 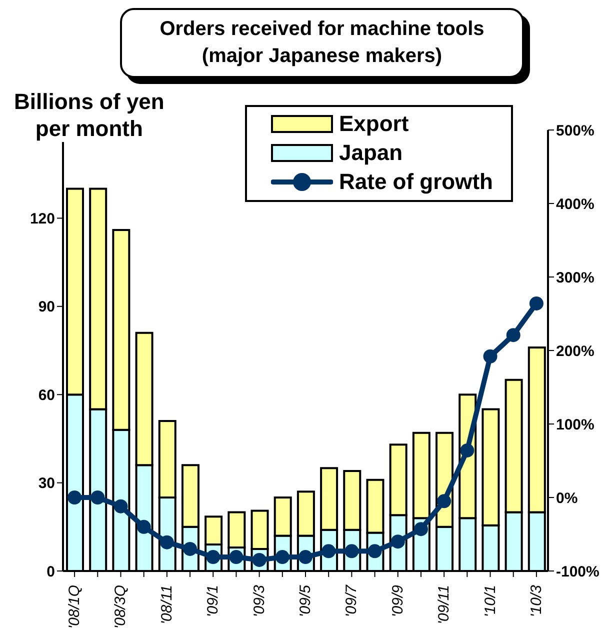 What do you see at coordinates (567, 498) in the screenshot?
I see `y2-tick-label: 0%` at bounding box center [567, 498].